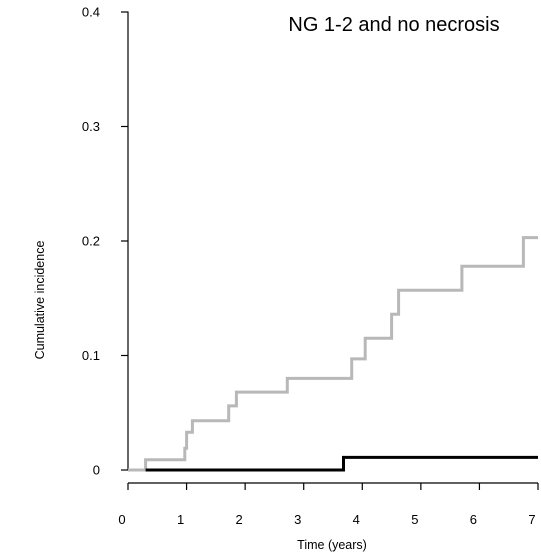 The width and height of the screenshot is (541, 557). What do you see at coordinates (239, 519) in the screenshot?
I see `x-tick-label: 2` at bounding box center [239, 519].